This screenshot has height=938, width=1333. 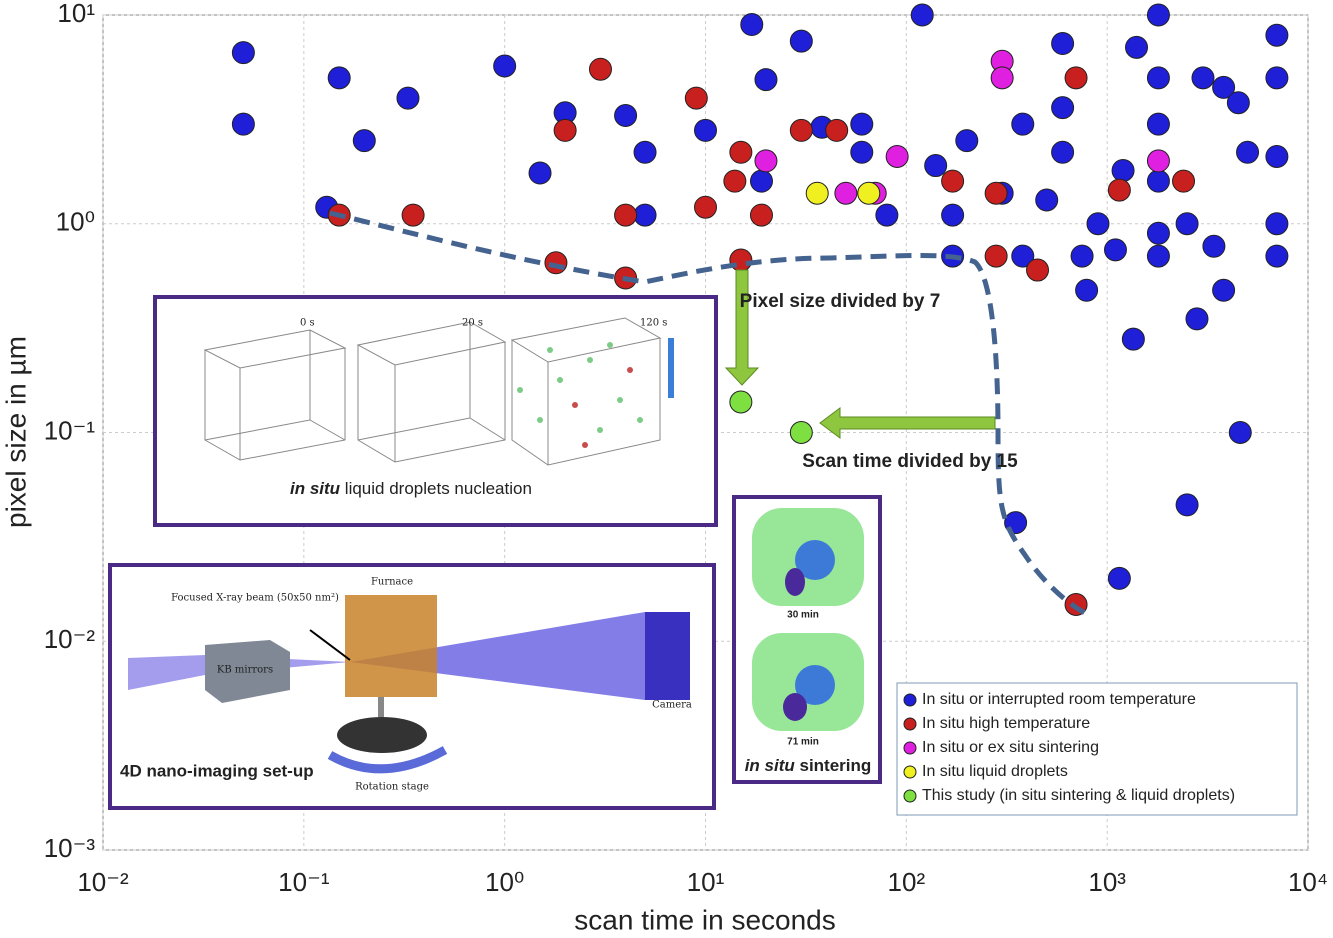 What do you see at coordinates (75, 222) in the screenshot?
I see `y-tick-label: 10⁰` at bounding box center [75, 222].